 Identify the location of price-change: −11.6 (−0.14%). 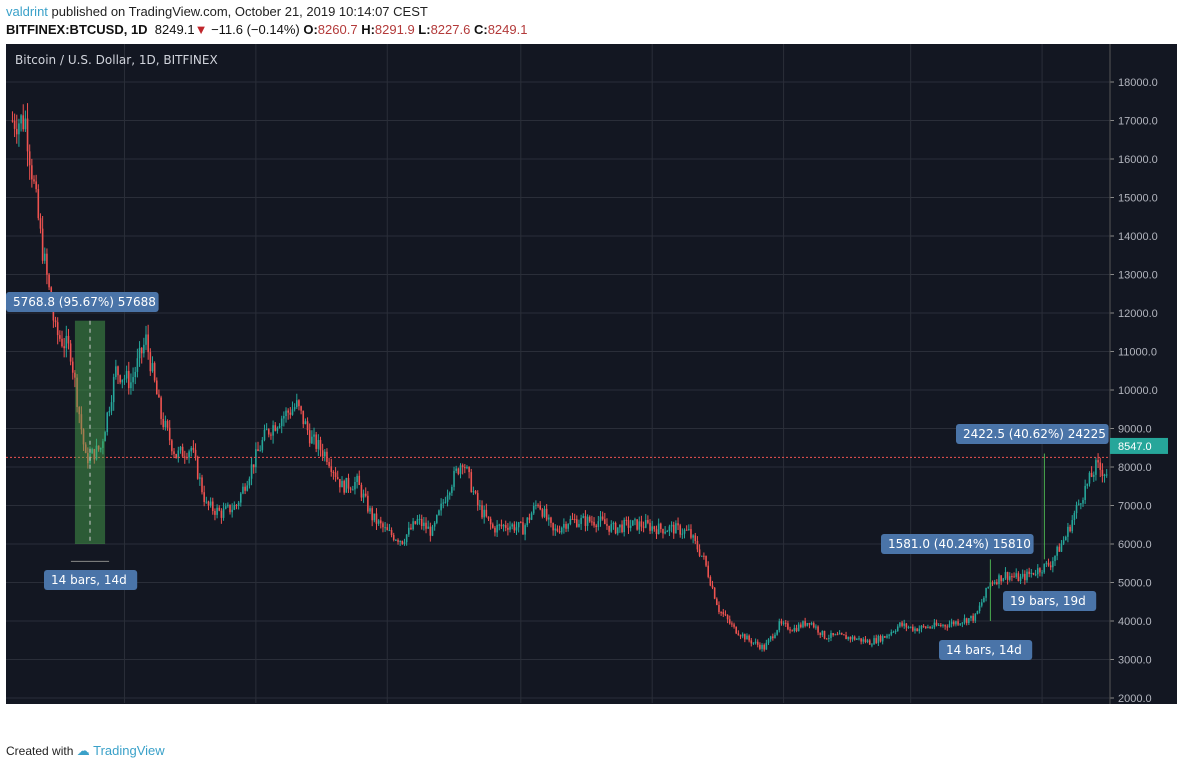
(255, 29).